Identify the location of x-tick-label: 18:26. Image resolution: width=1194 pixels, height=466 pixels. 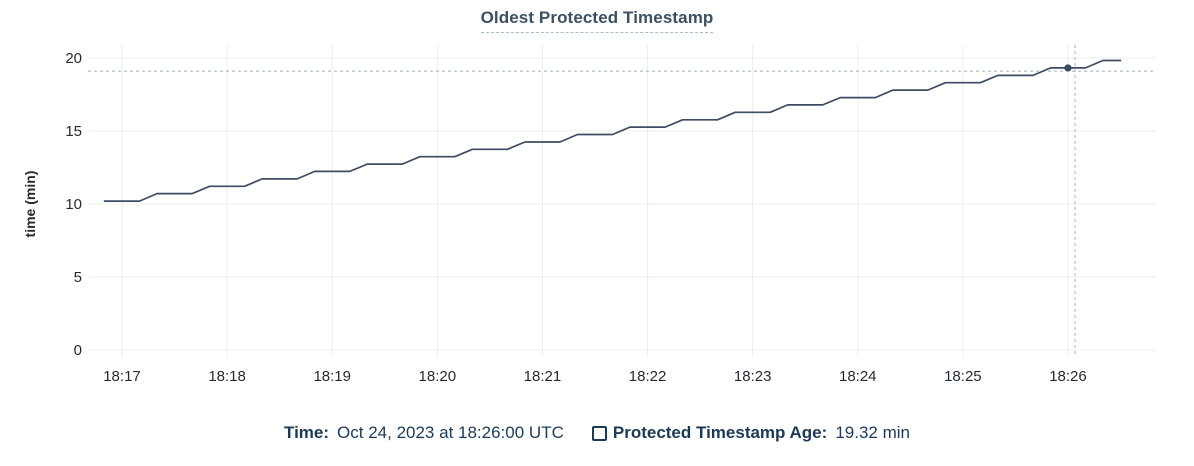
(1068, 376).